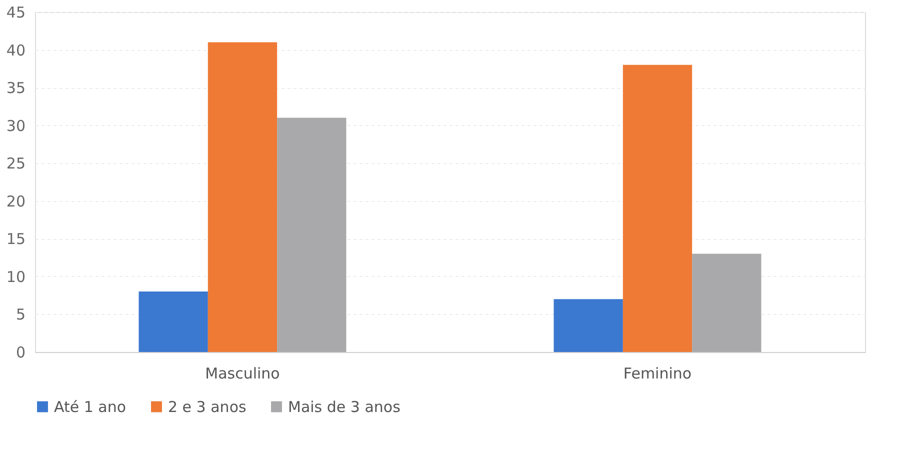 Image resolution: width=902 pixels, height=452 pixels. I want to click on x-tick-label: Masculino, so click(242, 373).